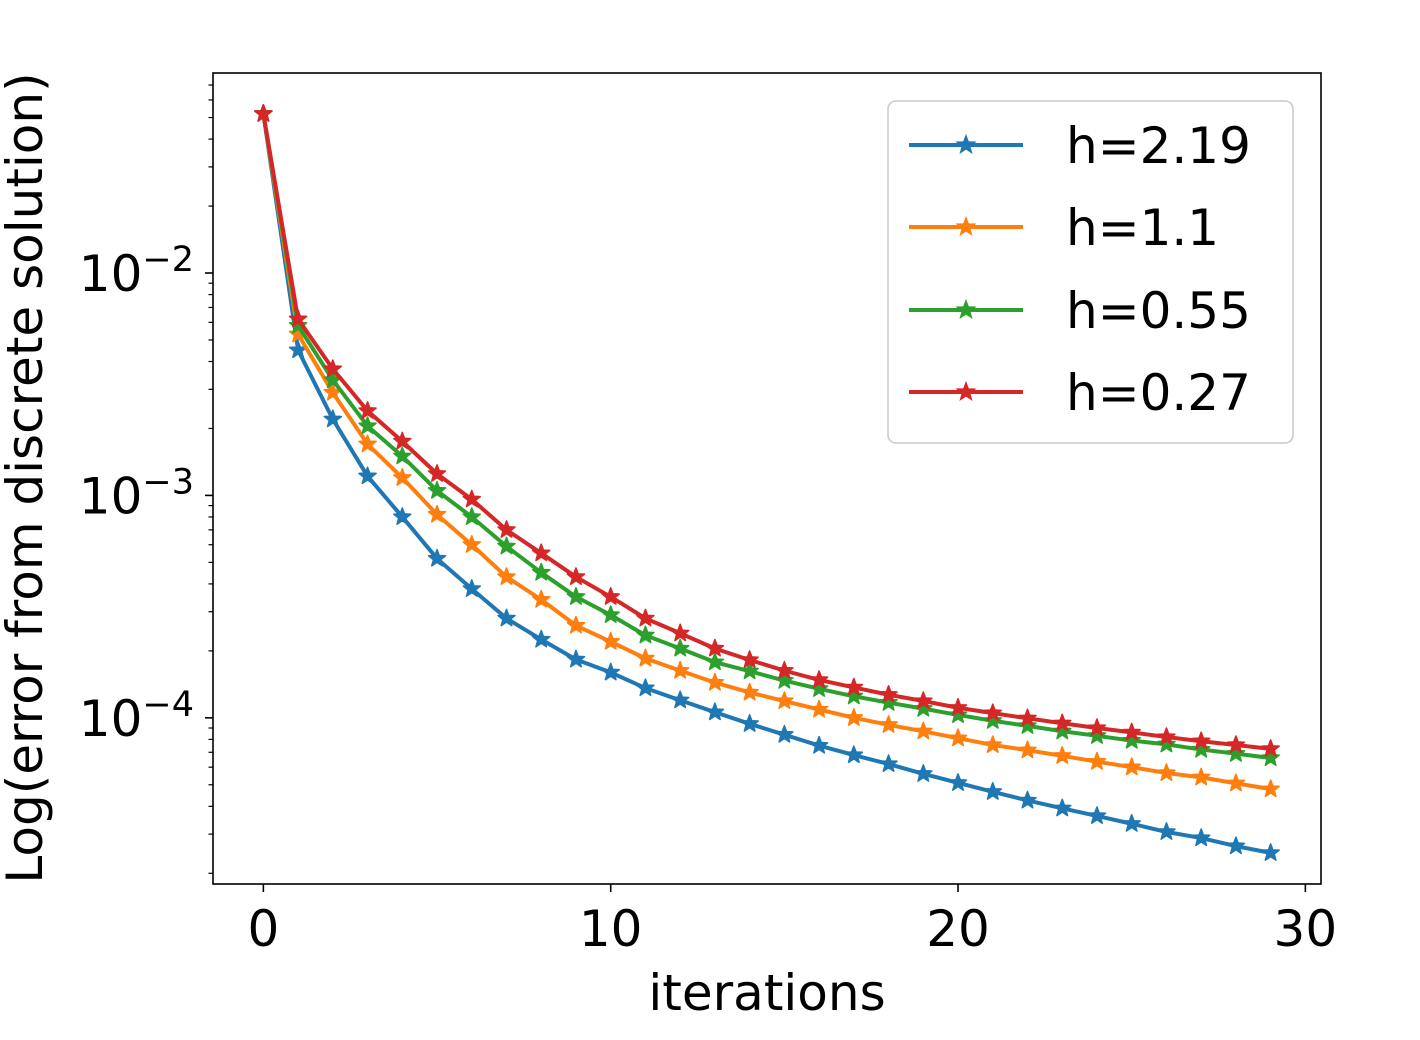 This screenshot has width=1420, height=1040. What do you see at coordinates (136, 716) in the screenshot?
I see `y-tick-label: 10−4` at bounding box center [136, 716].